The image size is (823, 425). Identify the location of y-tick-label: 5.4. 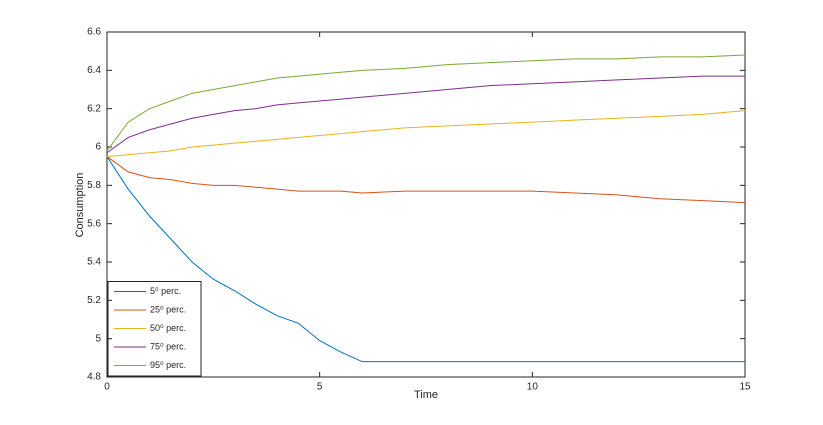
(94, 262).